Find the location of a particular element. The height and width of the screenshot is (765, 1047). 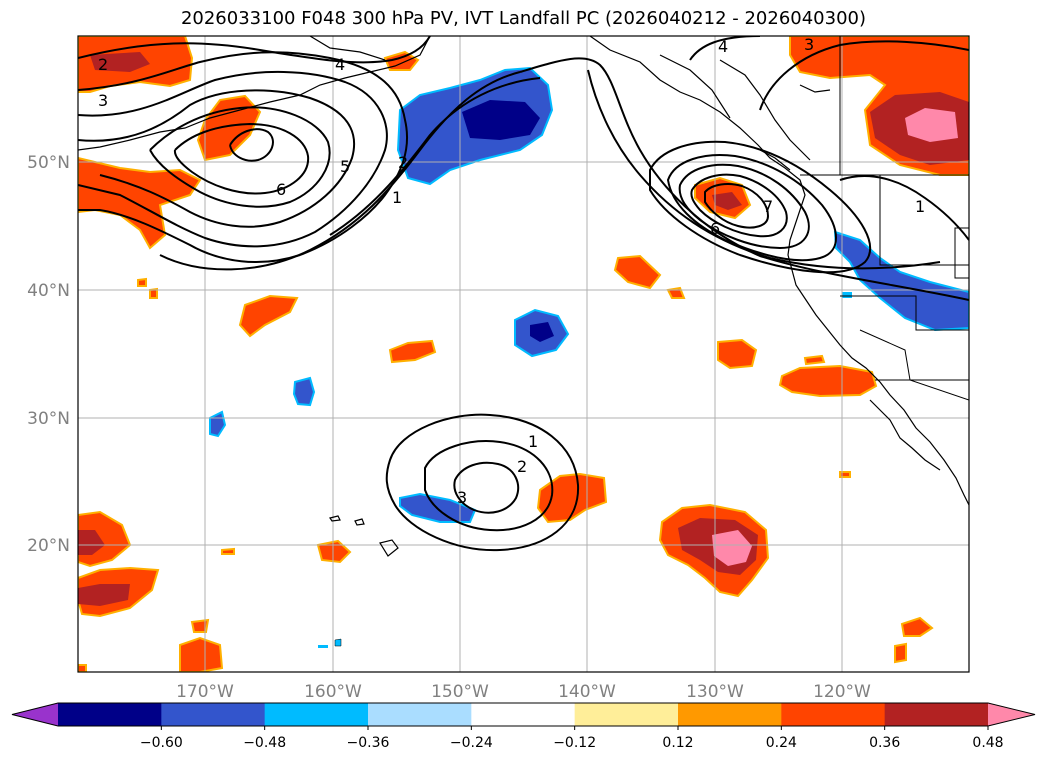

contour-label: 5 is located at coordinates (345, 166).